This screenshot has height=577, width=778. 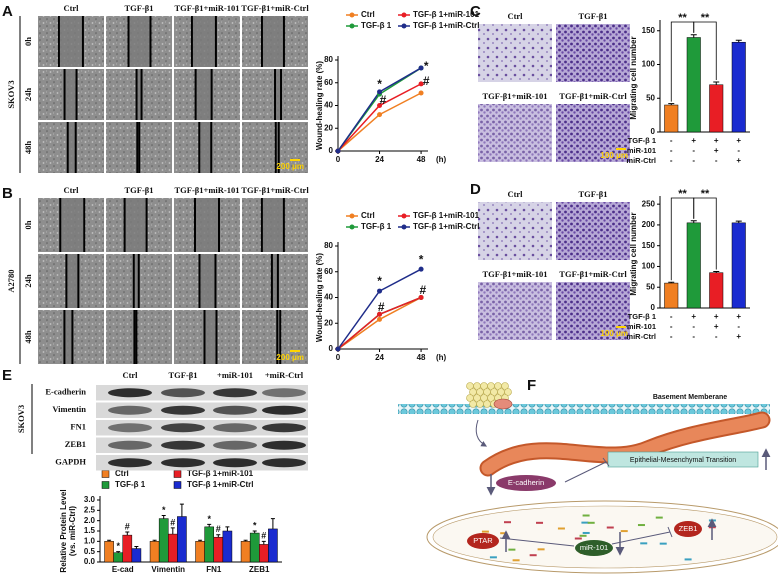 What do you see at coordinates (614, 333) in the screenshot?
I see `scale-label: 100 μm` at bounding box center [614, 333].